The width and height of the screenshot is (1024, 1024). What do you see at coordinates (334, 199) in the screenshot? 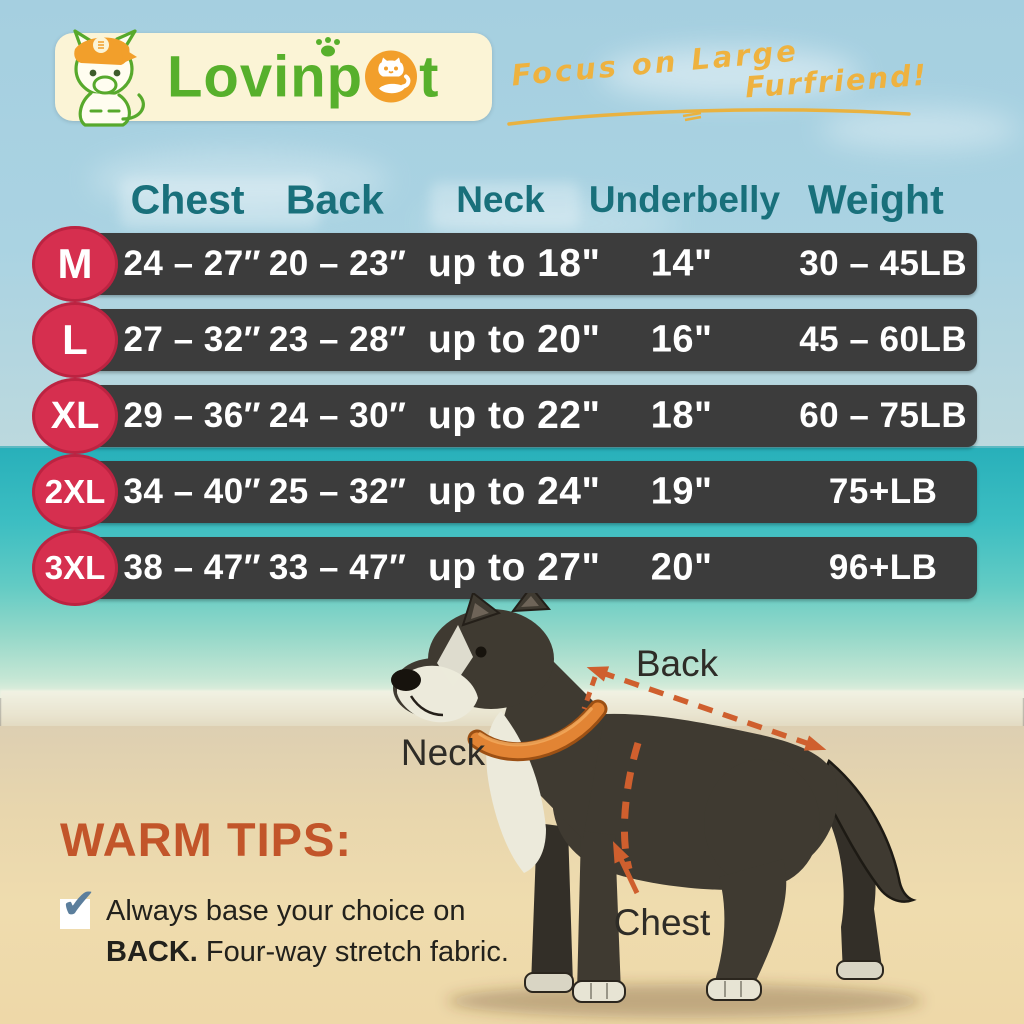
I see `header-back: Back` at bounding box center [334, 199].